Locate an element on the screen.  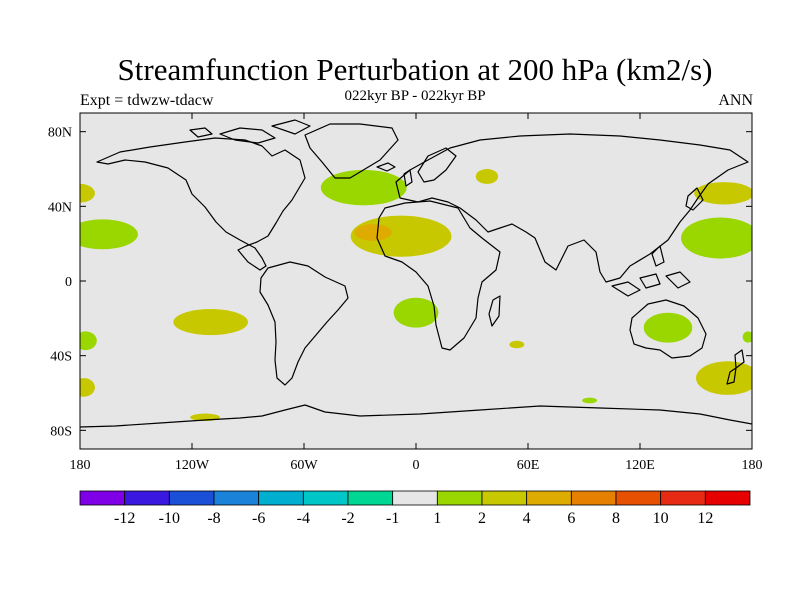
coastline-indonesia is located at coordinates (651, 271).